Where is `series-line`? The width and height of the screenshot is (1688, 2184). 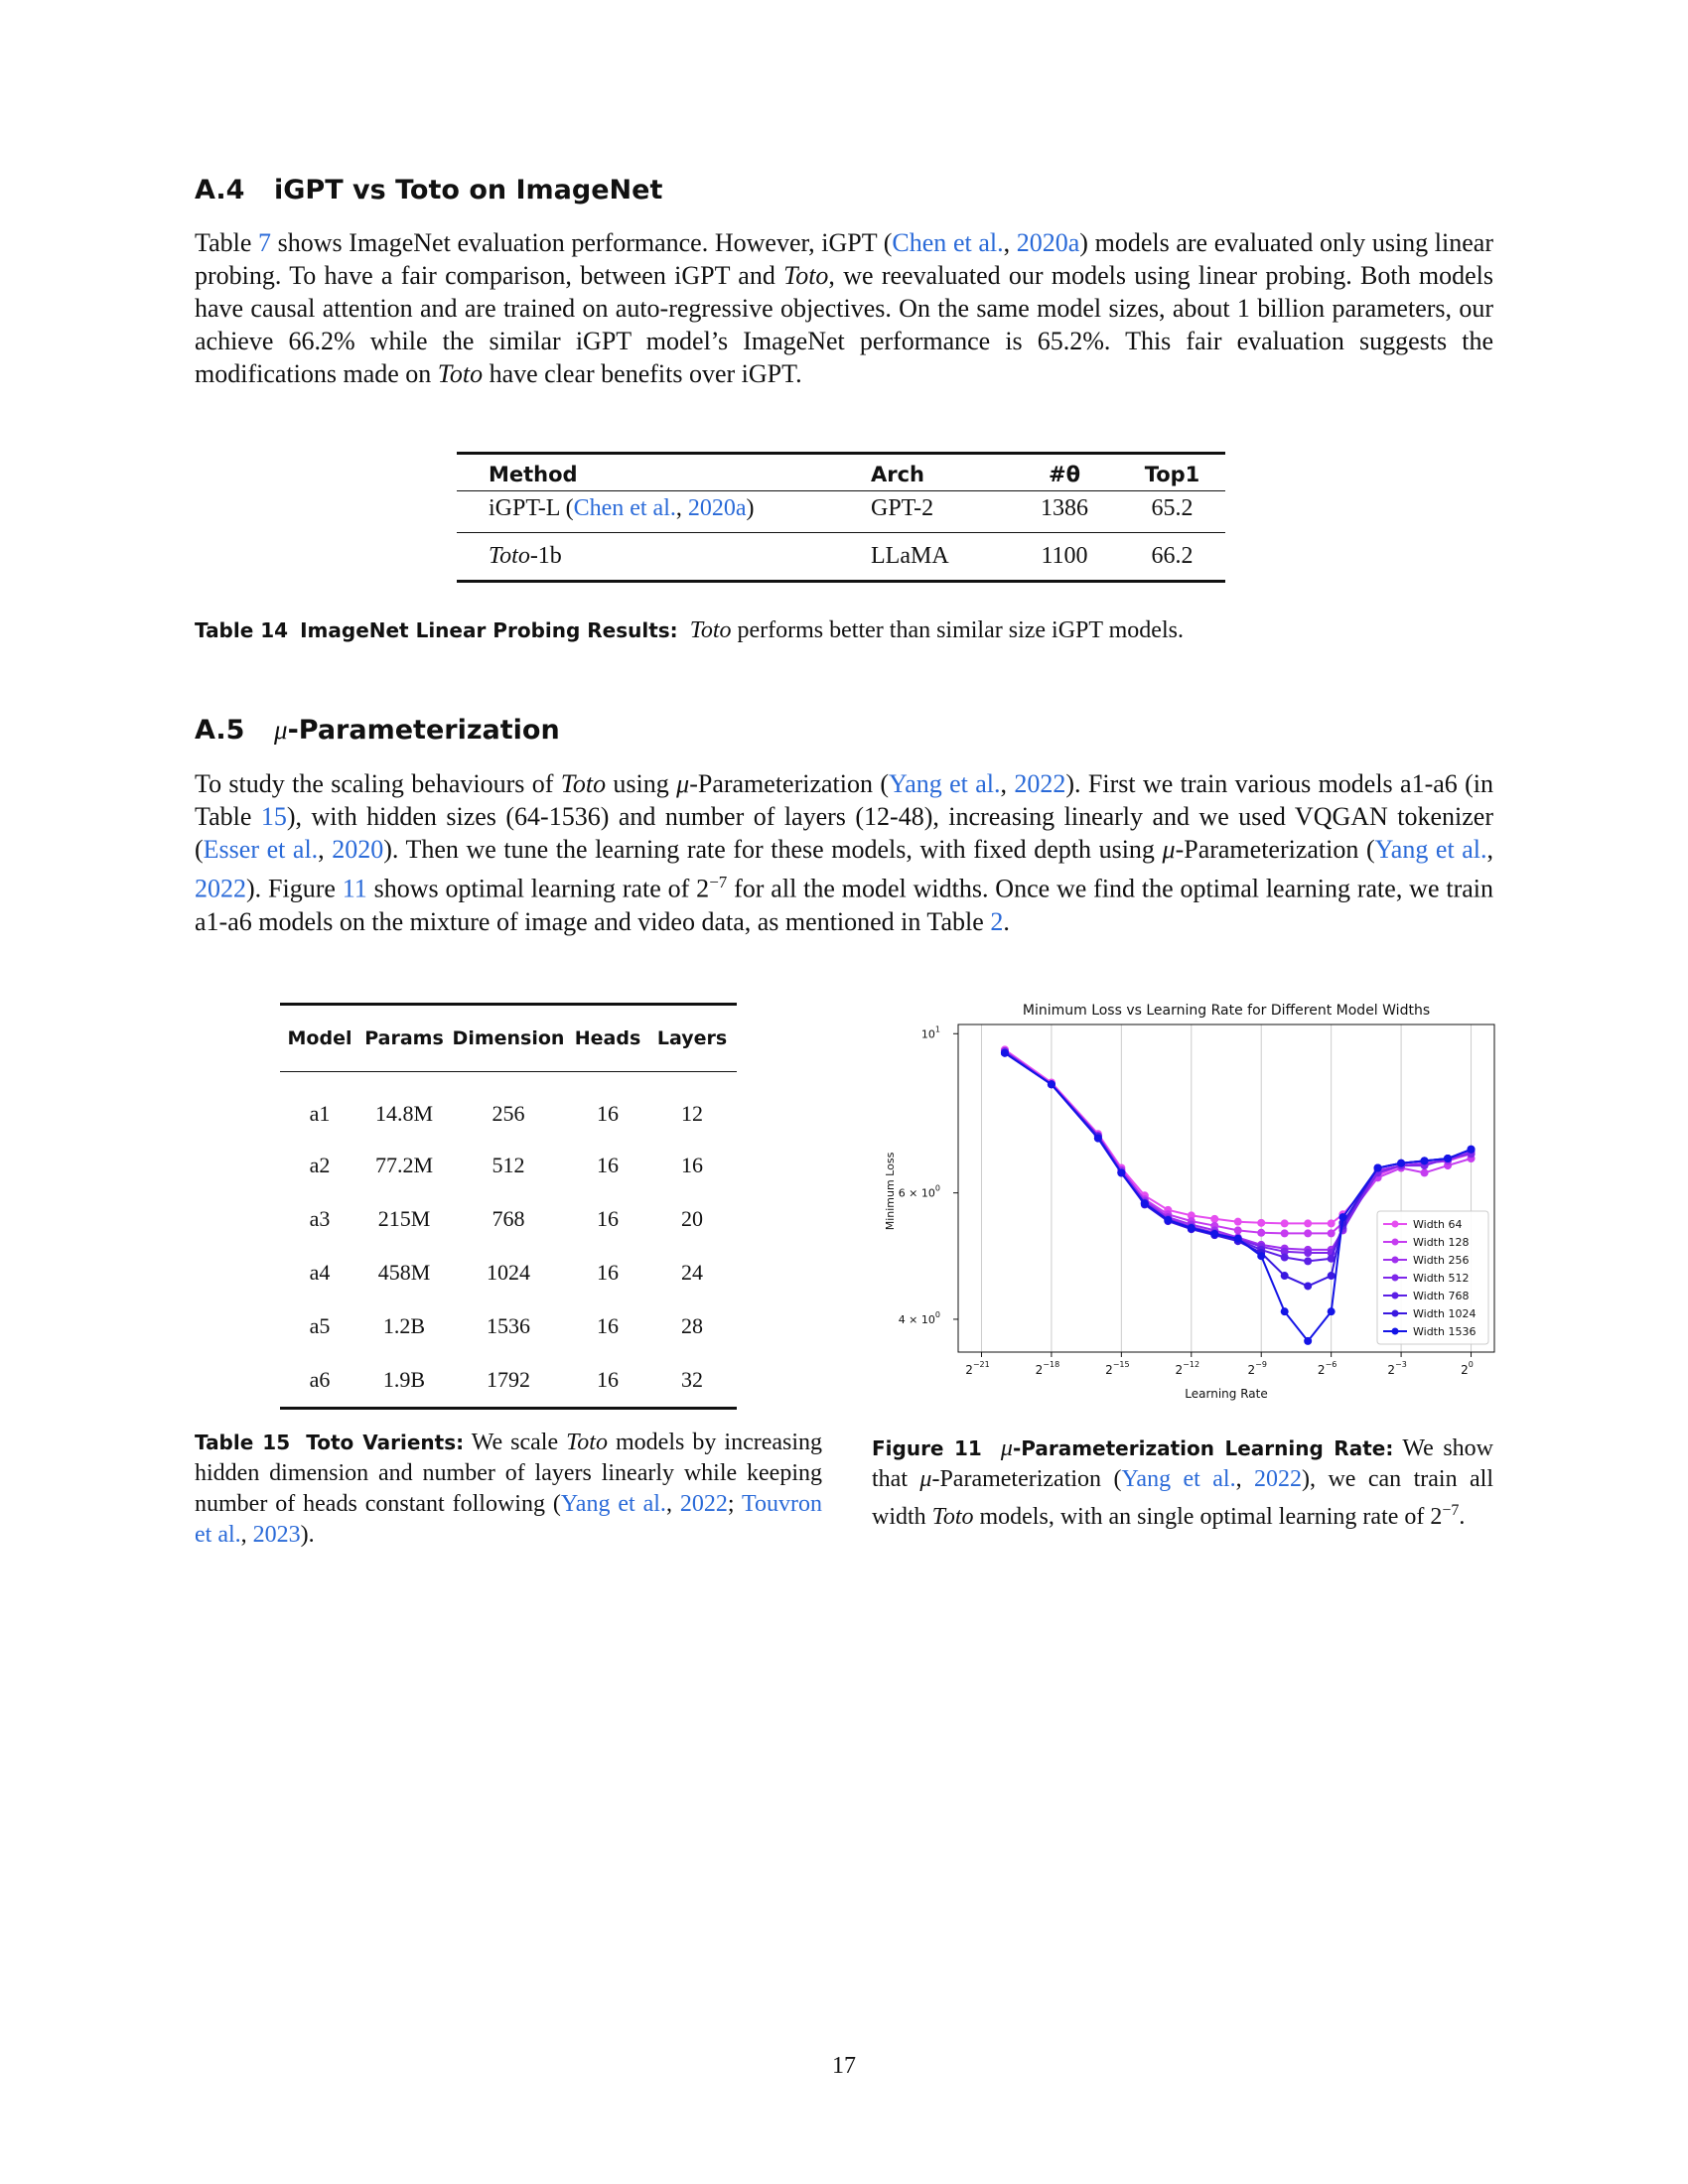
series-line is located at coordinates (1238, 1136).